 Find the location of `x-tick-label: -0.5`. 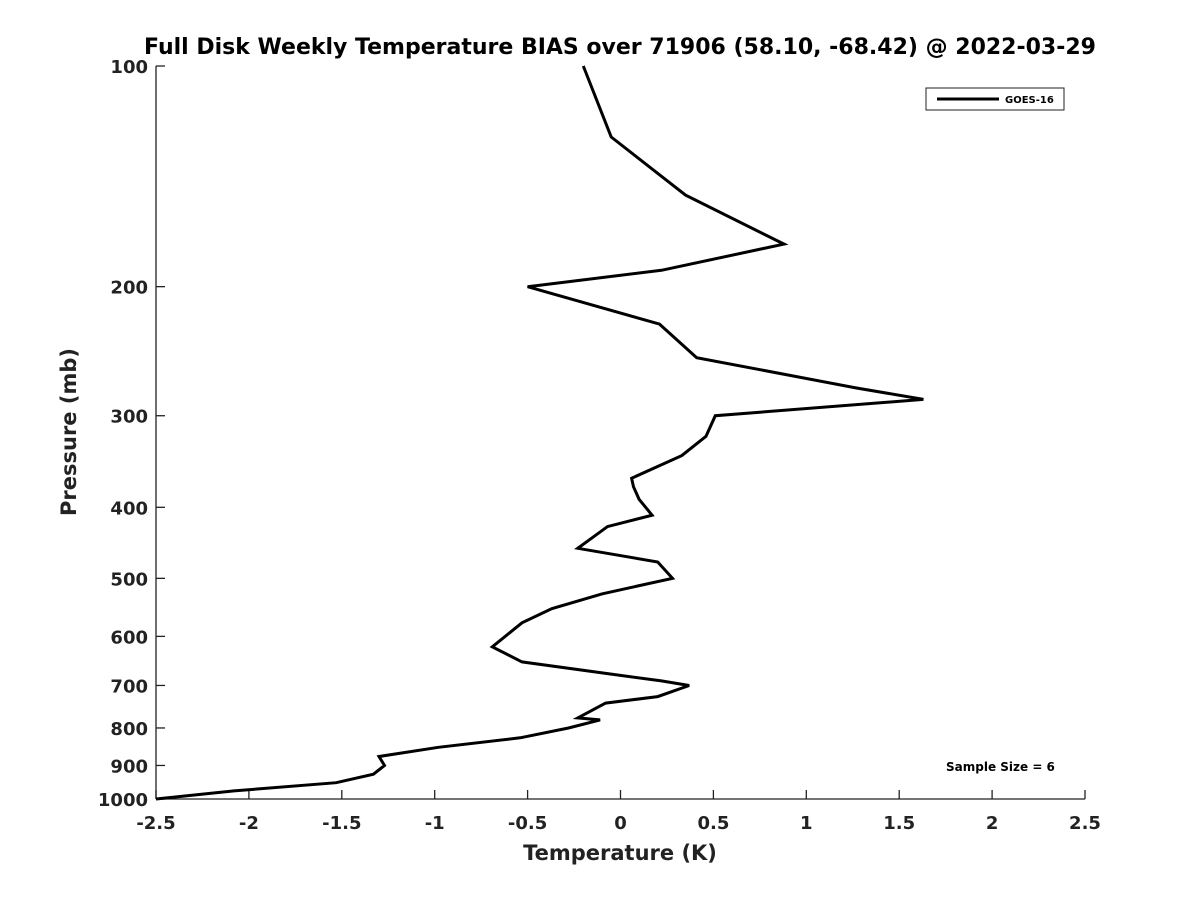

x-tick-label: -0.5 is located at coordinates (527, 823).